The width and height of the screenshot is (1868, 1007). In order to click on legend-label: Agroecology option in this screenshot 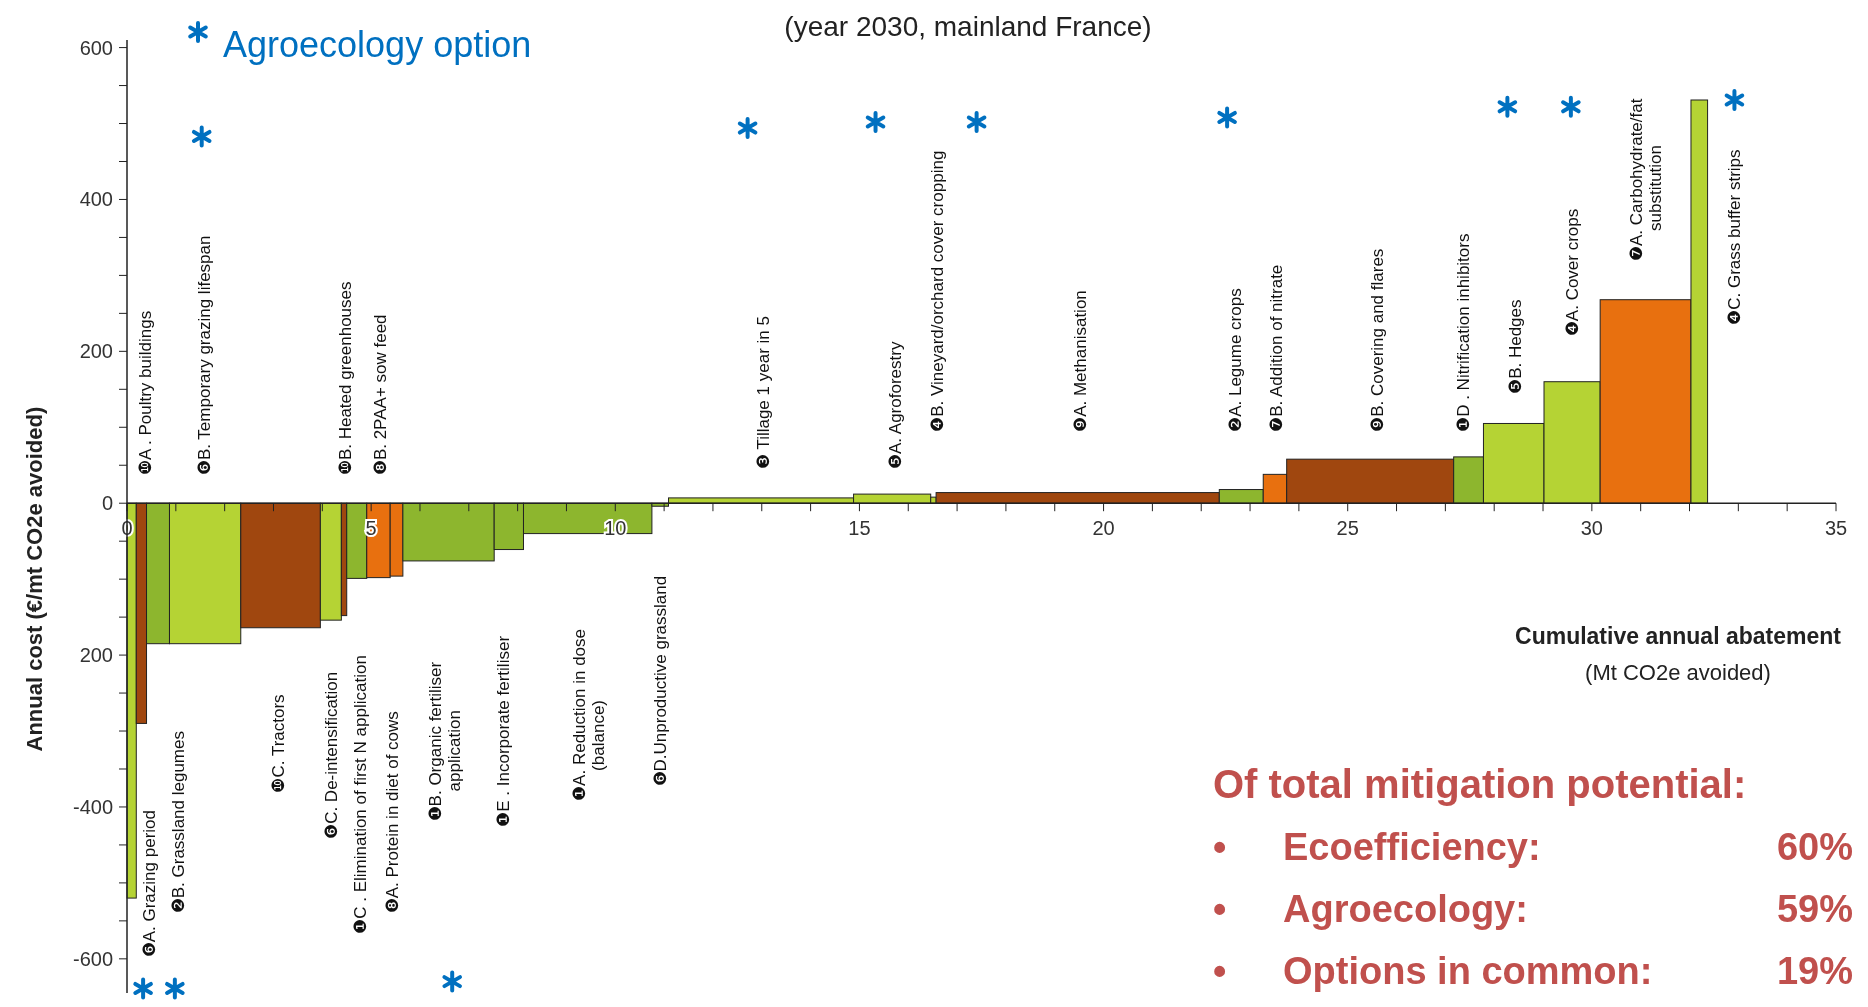, I will do `click(377, 44)`.